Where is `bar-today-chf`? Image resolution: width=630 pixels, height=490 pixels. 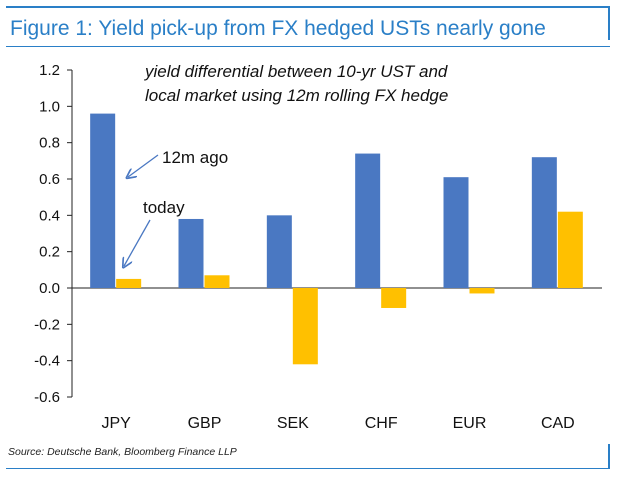 bar-today-chf is located at coordinates (394, 298).